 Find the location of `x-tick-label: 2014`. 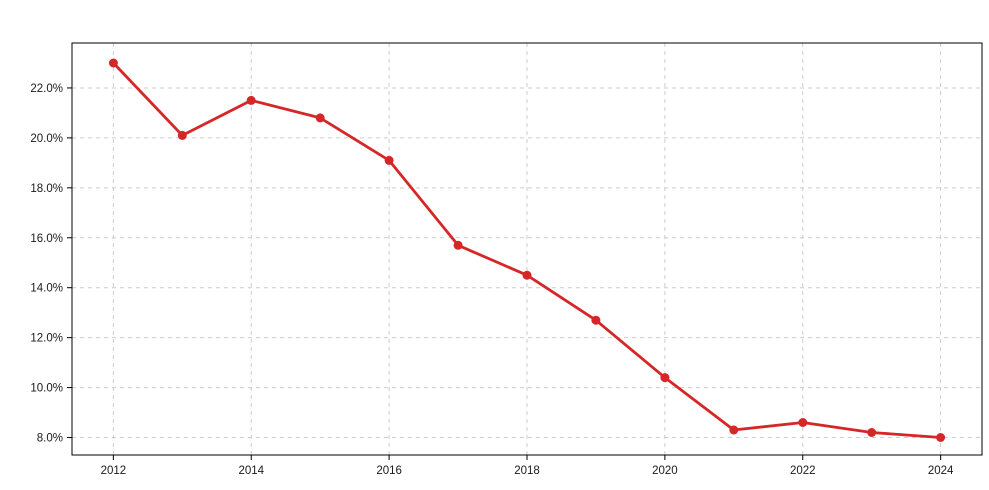

x-tick-label: 2014 is located at coordinates (251, 471).